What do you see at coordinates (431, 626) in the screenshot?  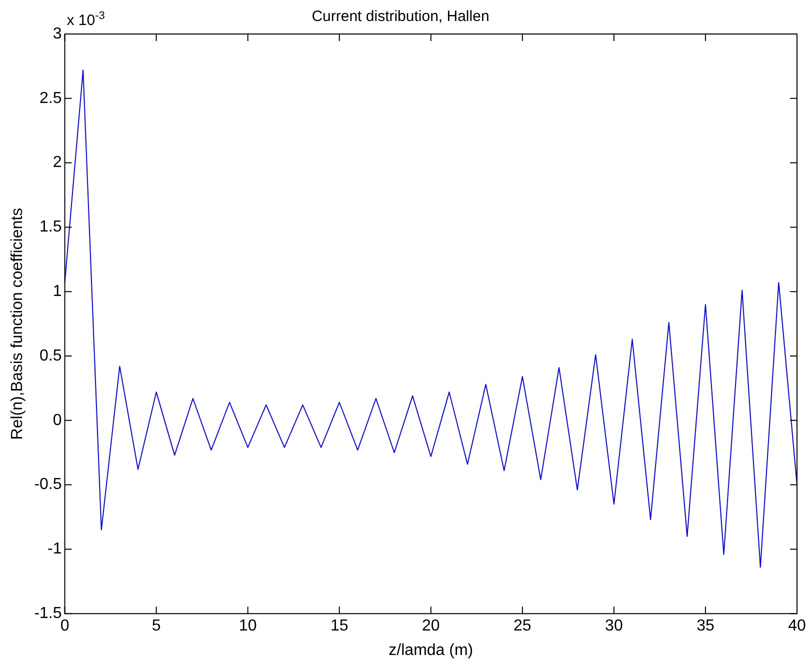 I see `x-tick-label: 20` at bounding box center [431, 626].